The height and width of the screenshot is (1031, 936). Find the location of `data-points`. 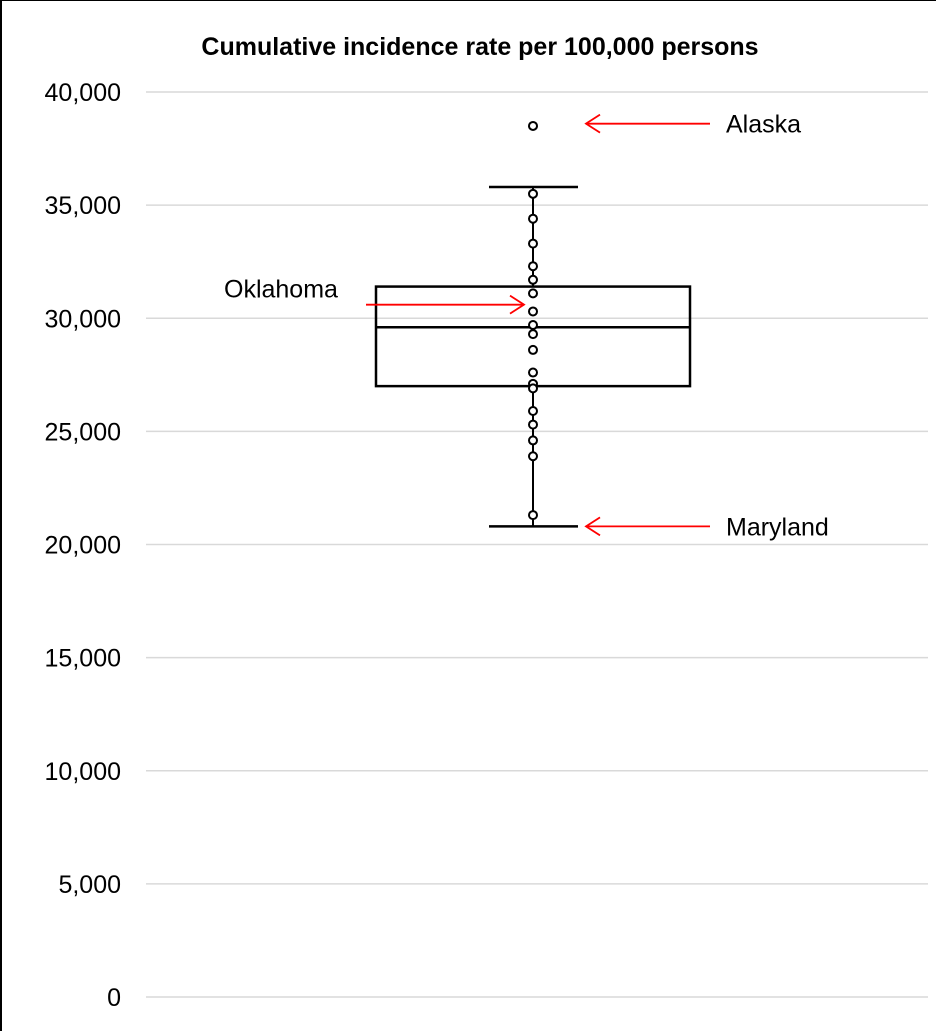

data-points is located at coordinates (533, 320).